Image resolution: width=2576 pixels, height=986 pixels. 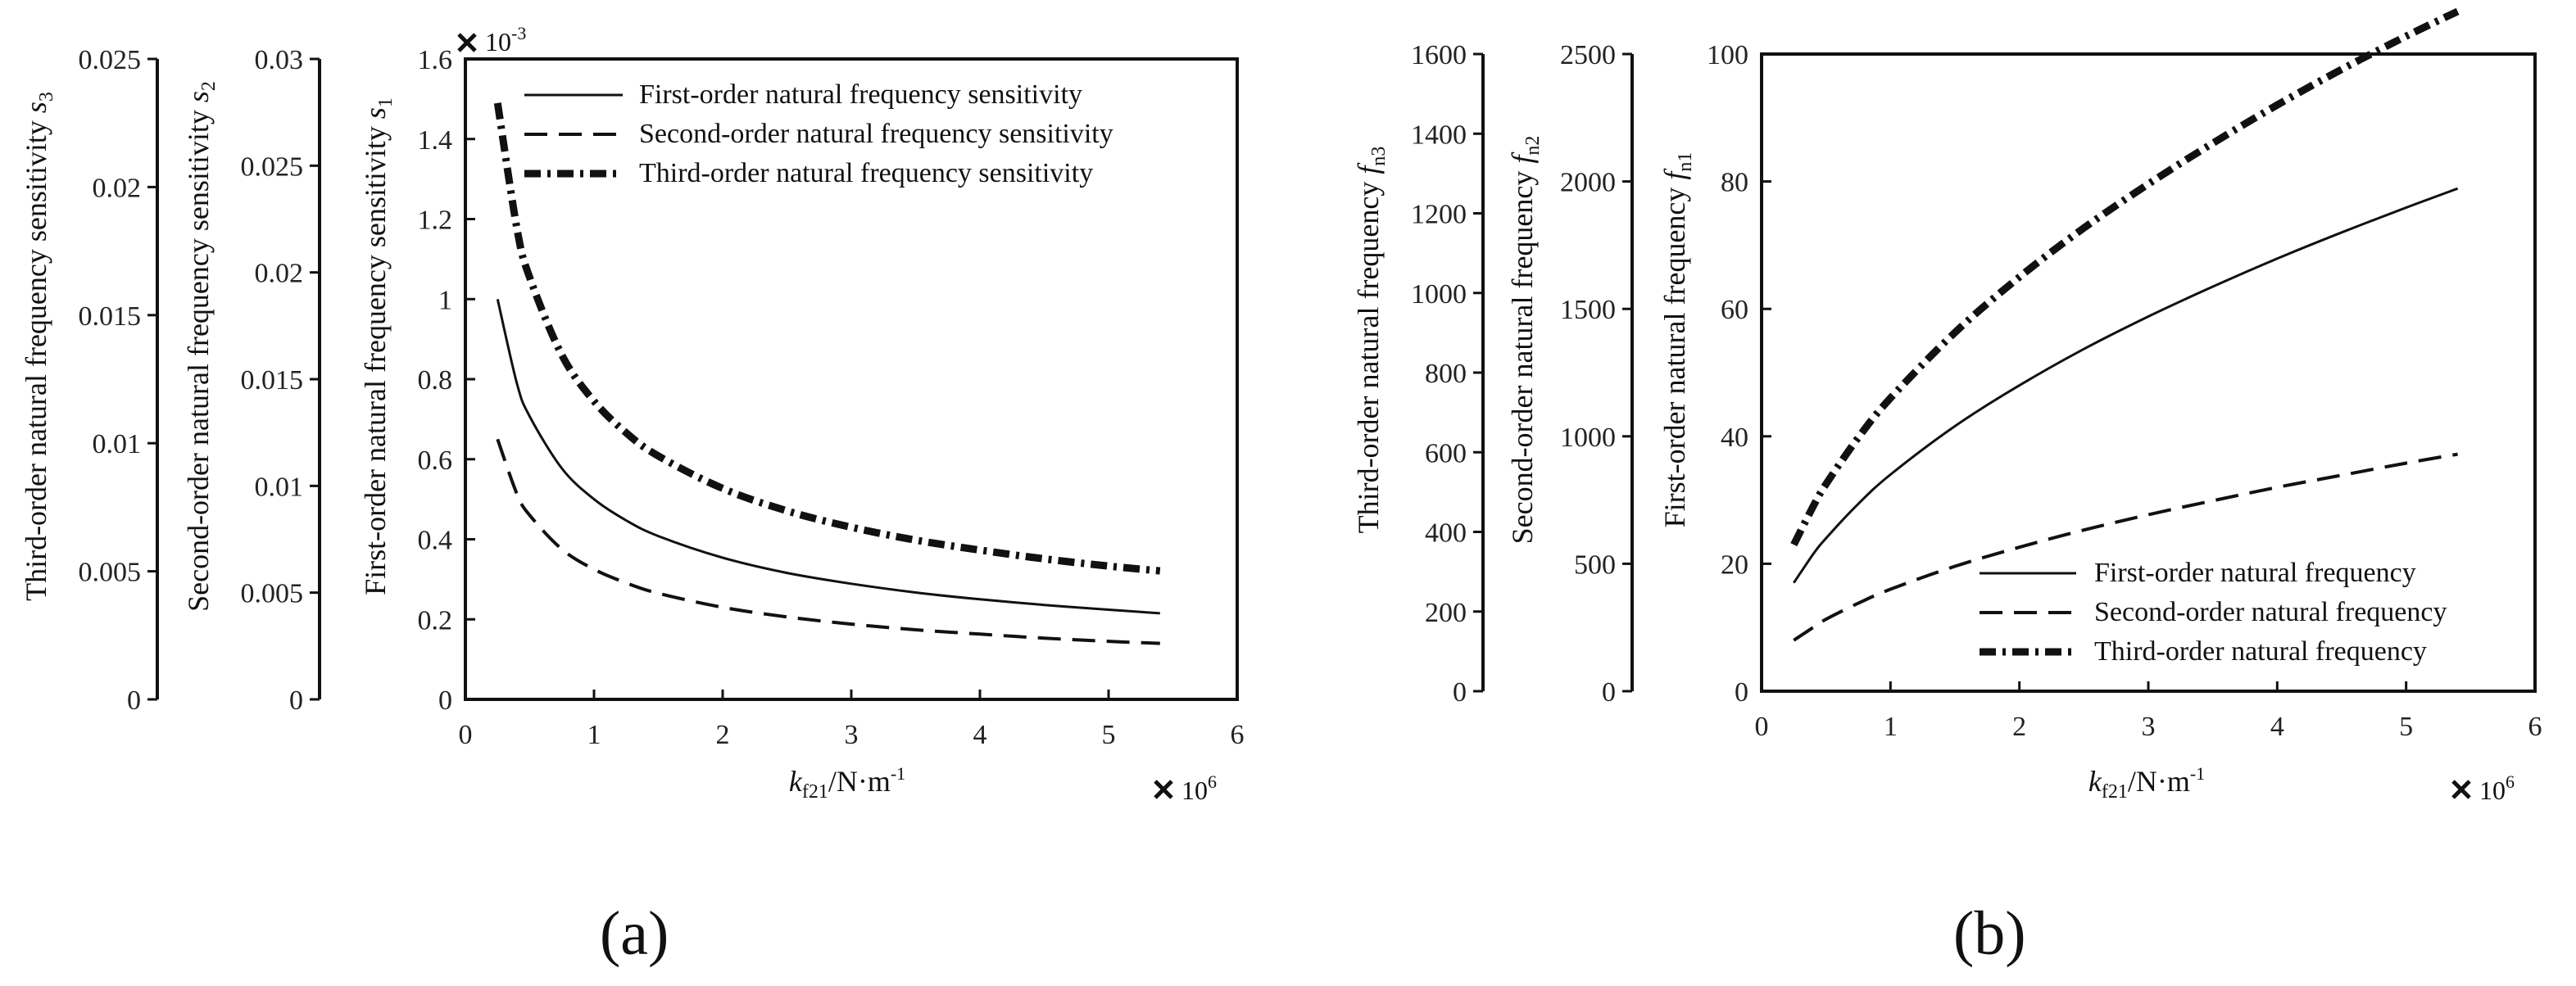 What do you see at coordinates (2255, 573) in the screenshot?
I see `legend-label: First-order natural frequency` at bounding box center [2255, 573].